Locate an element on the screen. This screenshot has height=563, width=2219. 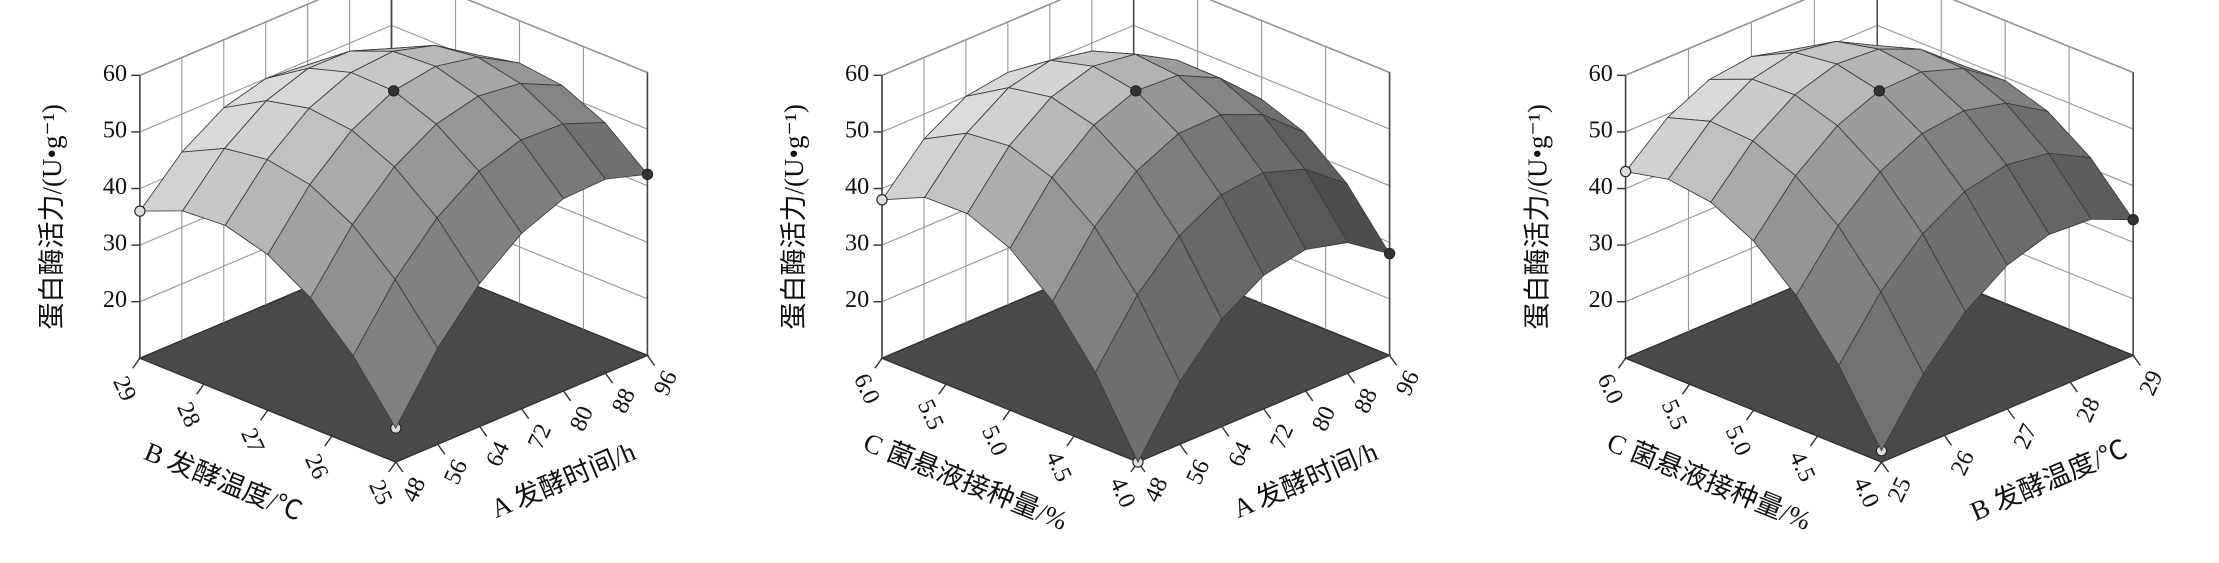
x-tick-label: 64 is located at coordinates (1240, 453).